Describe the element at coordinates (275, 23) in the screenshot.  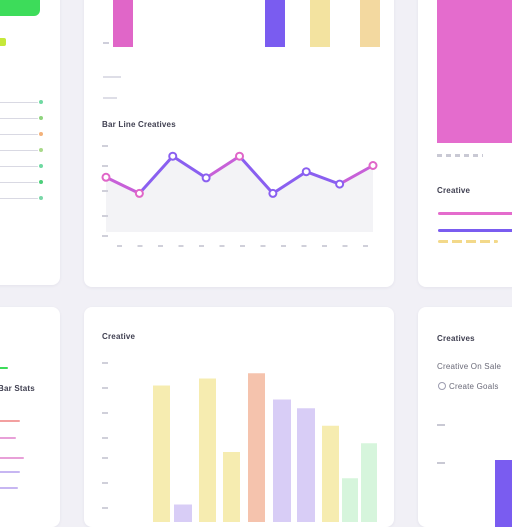
I see `top-bar-purple` at that location.